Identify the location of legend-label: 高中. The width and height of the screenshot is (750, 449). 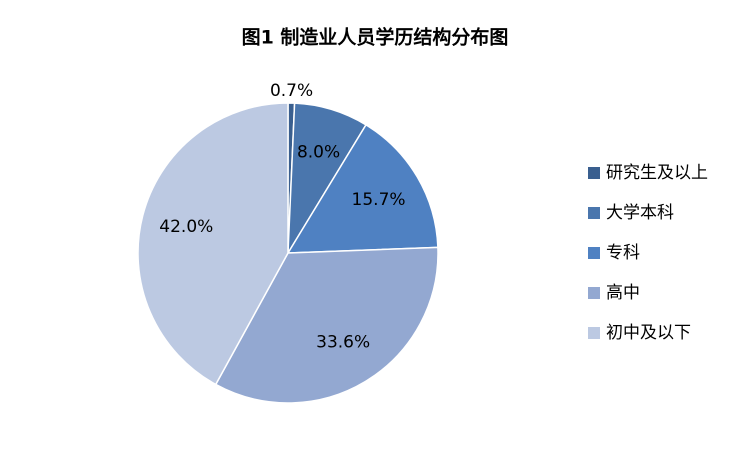
(623, 293).